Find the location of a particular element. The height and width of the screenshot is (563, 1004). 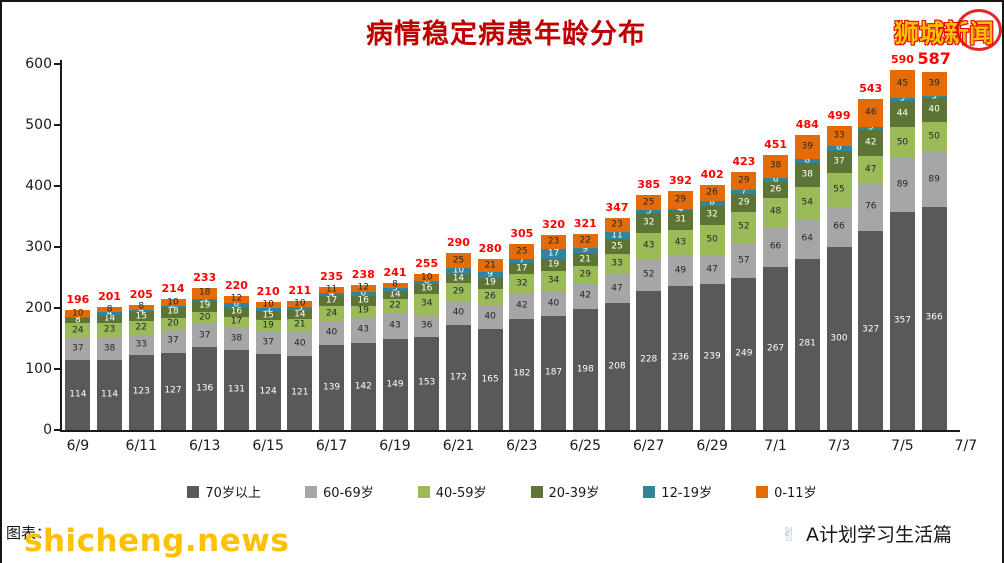

bar-6-26: 208 47 33 25 11 23 is located at coordinates (617, 247).